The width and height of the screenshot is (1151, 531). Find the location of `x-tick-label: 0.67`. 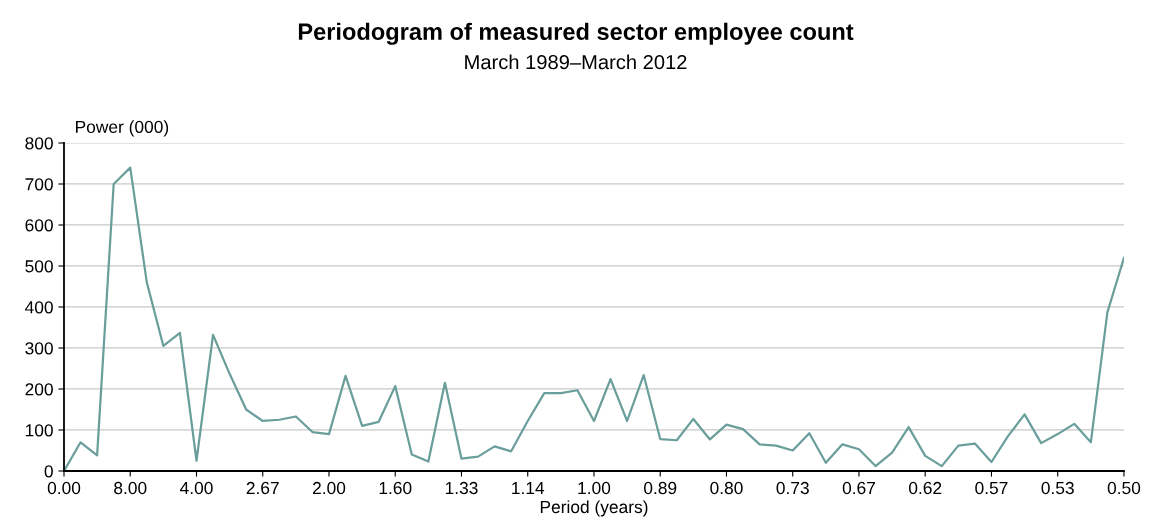

x-tick-label: 0.67 is located at coordinates (858, 488).